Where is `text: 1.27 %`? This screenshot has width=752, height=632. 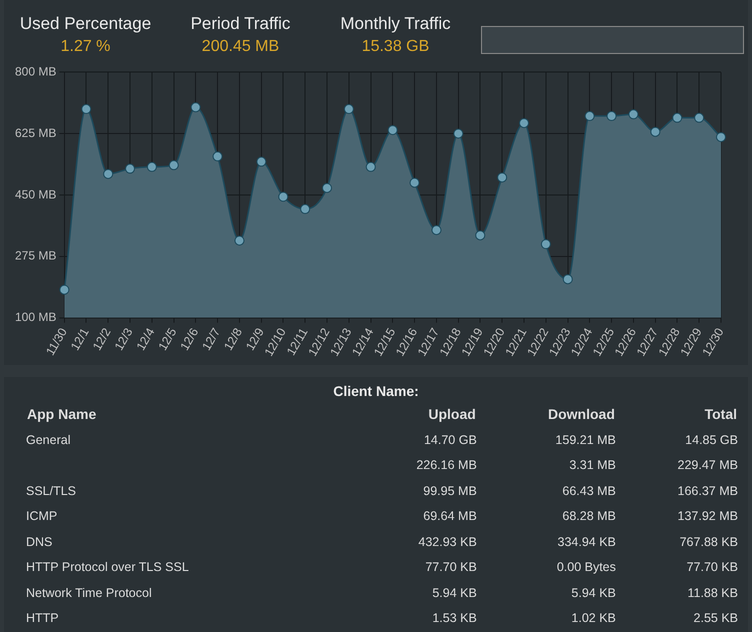 text: 1.27 % is located at coordinates (85, 46).